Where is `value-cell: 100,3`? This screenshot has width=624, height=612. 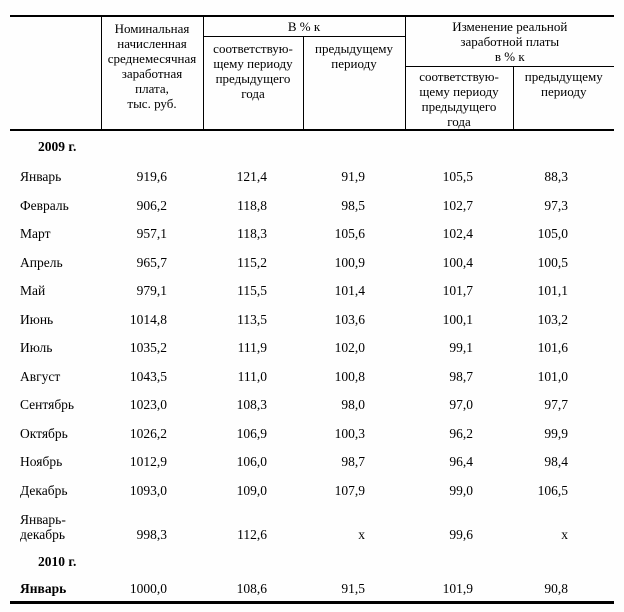 value-cell: 100,3 is located at coordinates (350, 433).